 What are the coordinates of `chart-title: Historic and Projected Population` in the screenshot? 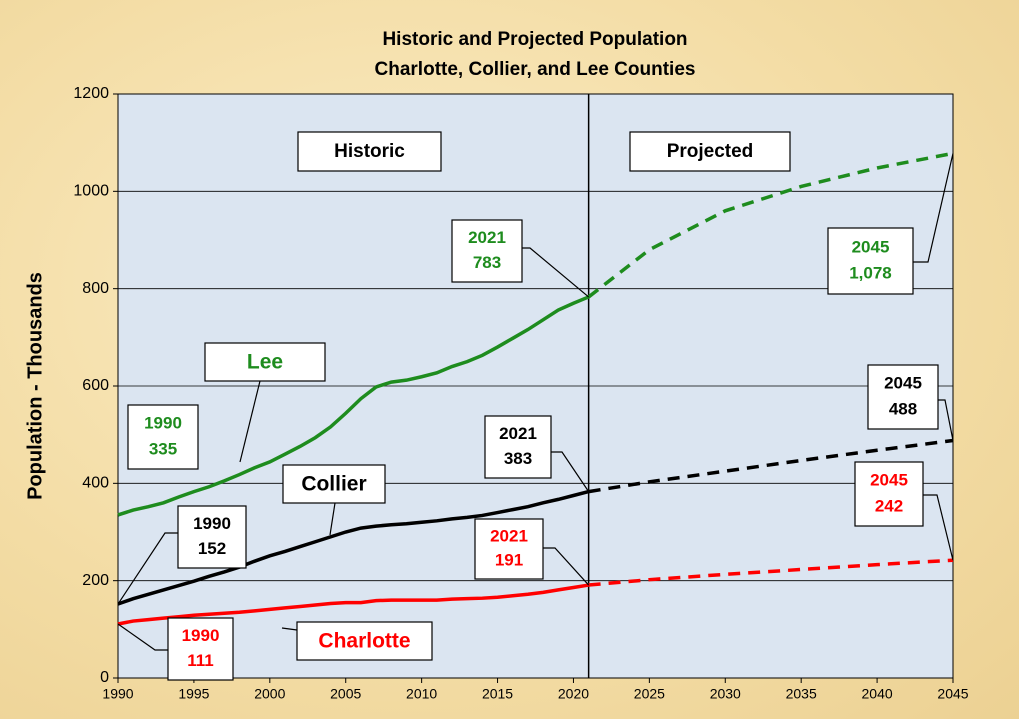 It's located at (534, 39).